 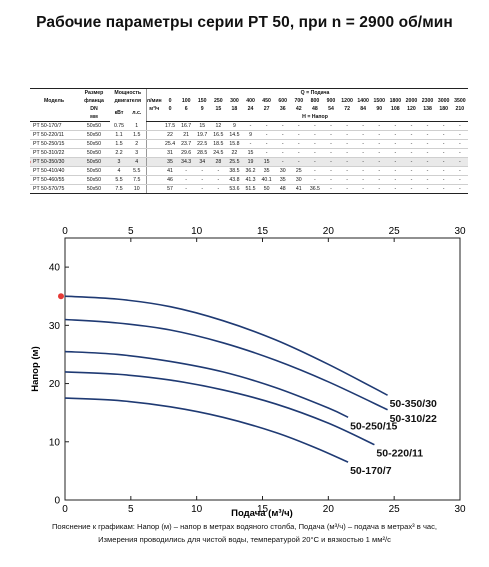 I want to click on head-value-cell: 41.3, so click(x=250, y=180).